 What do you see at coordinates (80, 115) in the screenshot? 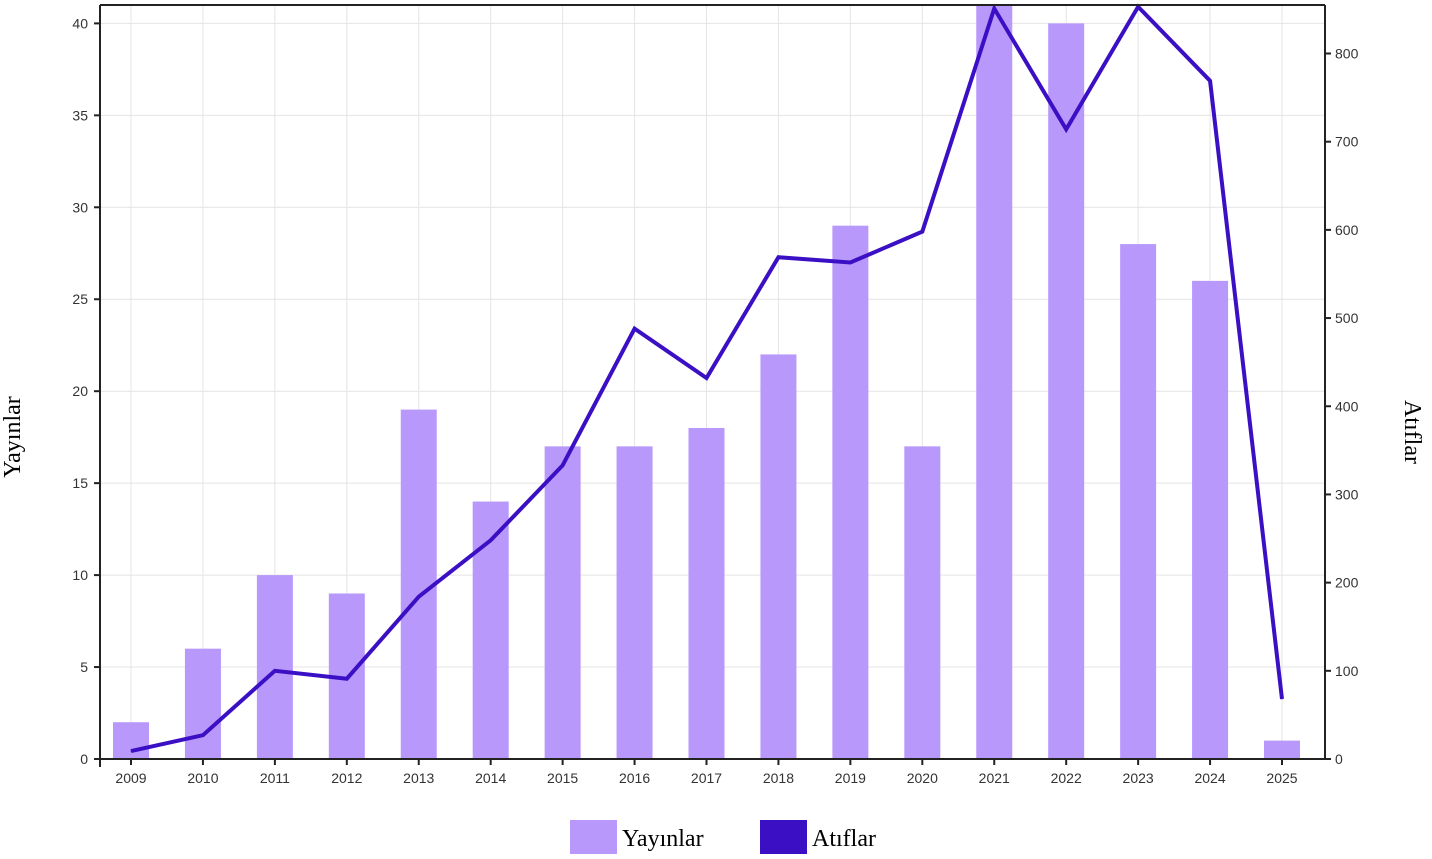
I see `y-tick-label: 35` at bounding box center [80, 115].